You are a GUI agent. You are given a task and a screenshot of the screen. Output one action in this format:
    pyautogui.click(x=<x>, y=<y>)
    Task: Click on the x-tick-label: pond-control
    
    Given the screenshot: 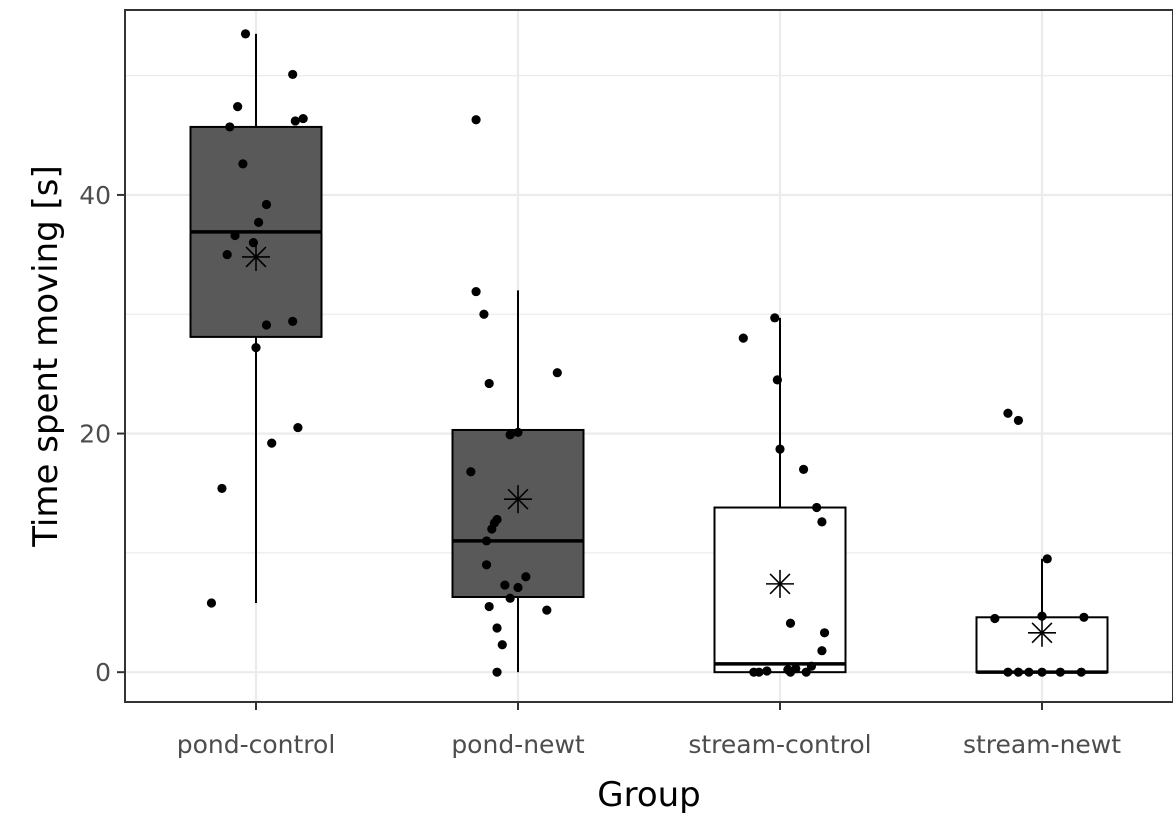 What is the action you would take?
    pyautogui.click(x=256, y=744)
    